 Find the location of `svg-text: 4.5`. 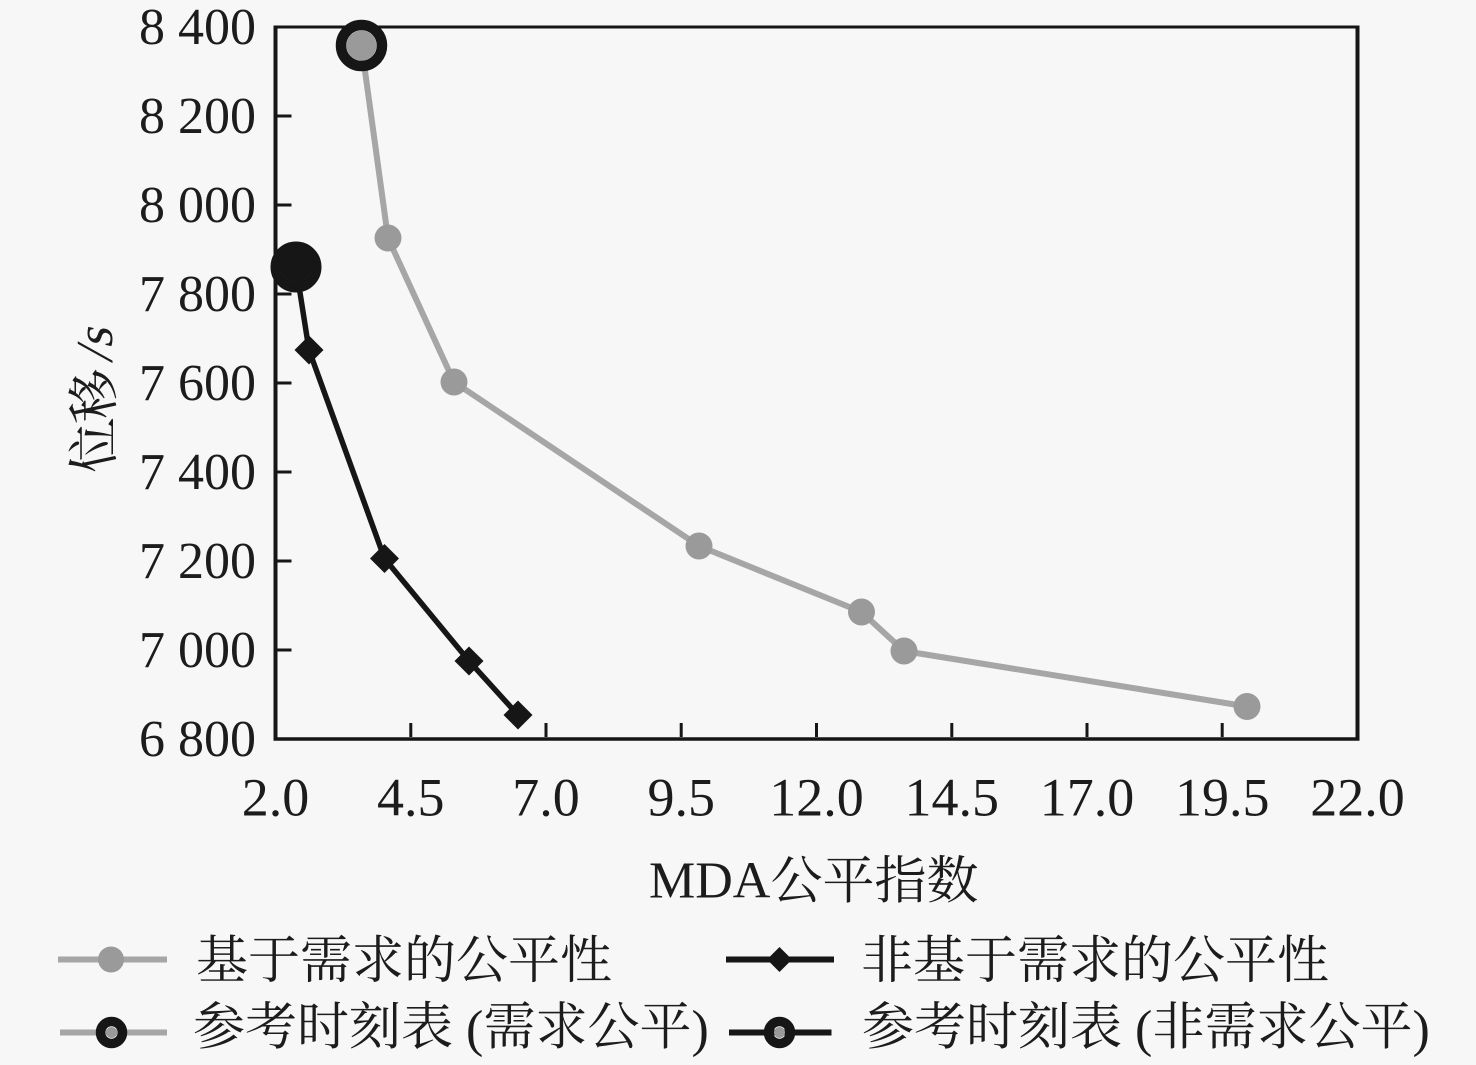

svg-text: 4.5 is located at coordinates (411, 798).